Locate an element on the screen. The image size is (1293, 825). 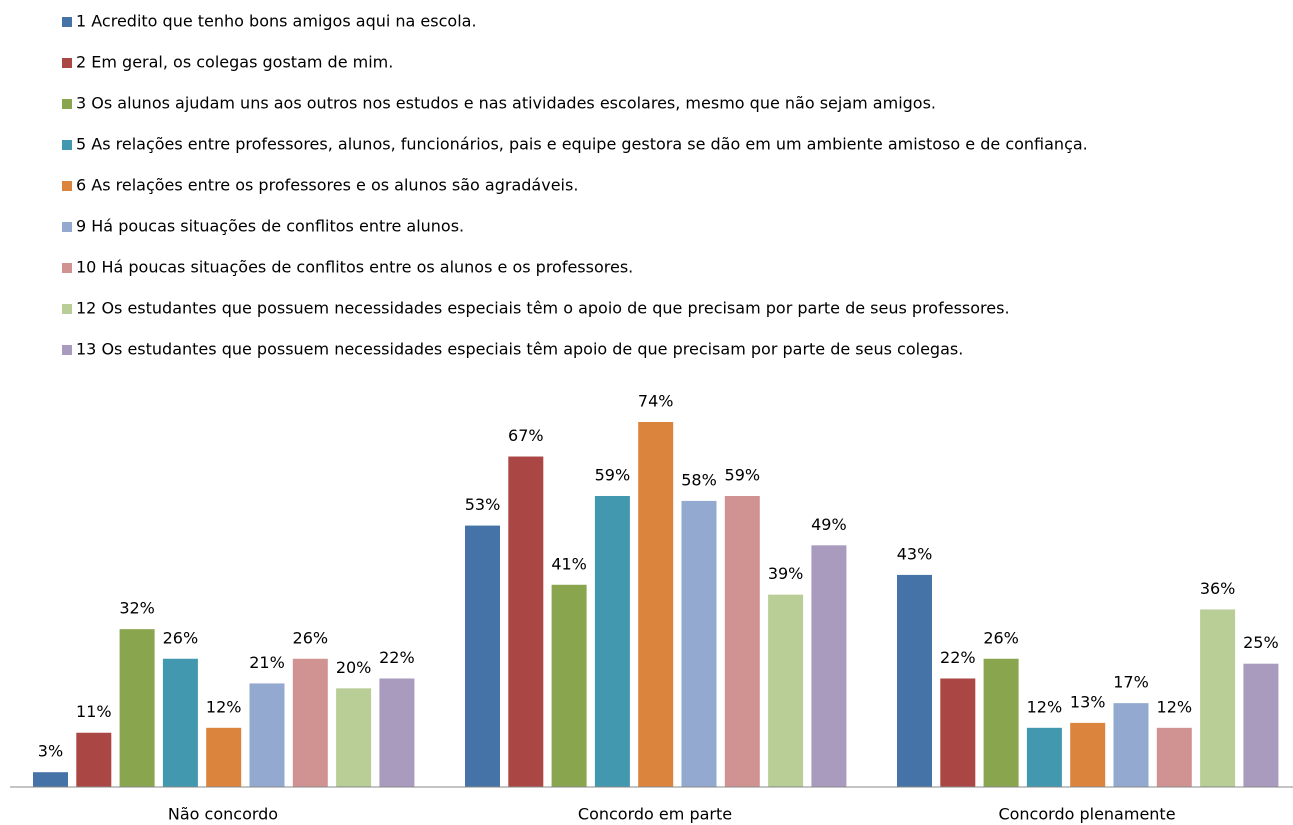
data-label: 74% is located at coordinates (656, 401).